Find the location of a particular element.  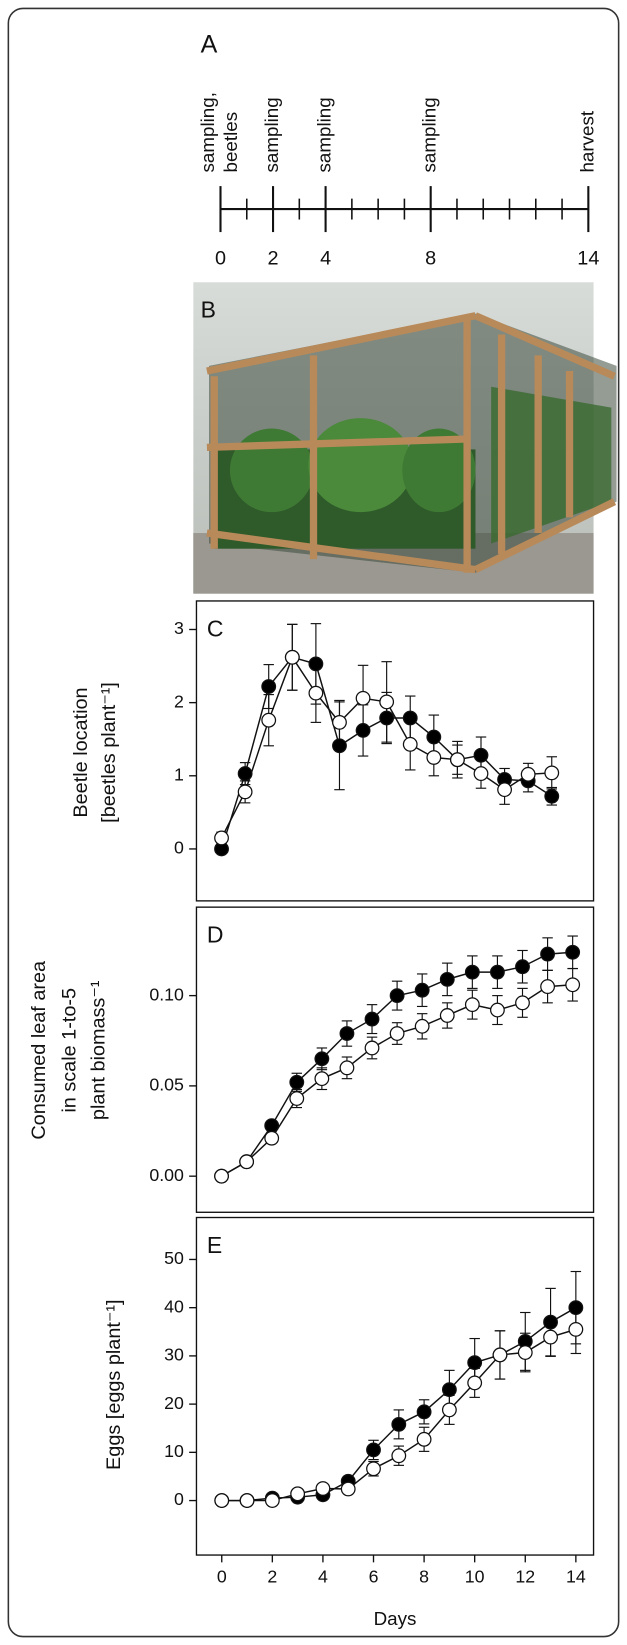

panel-label: E is located at coordinates (214, 1245).